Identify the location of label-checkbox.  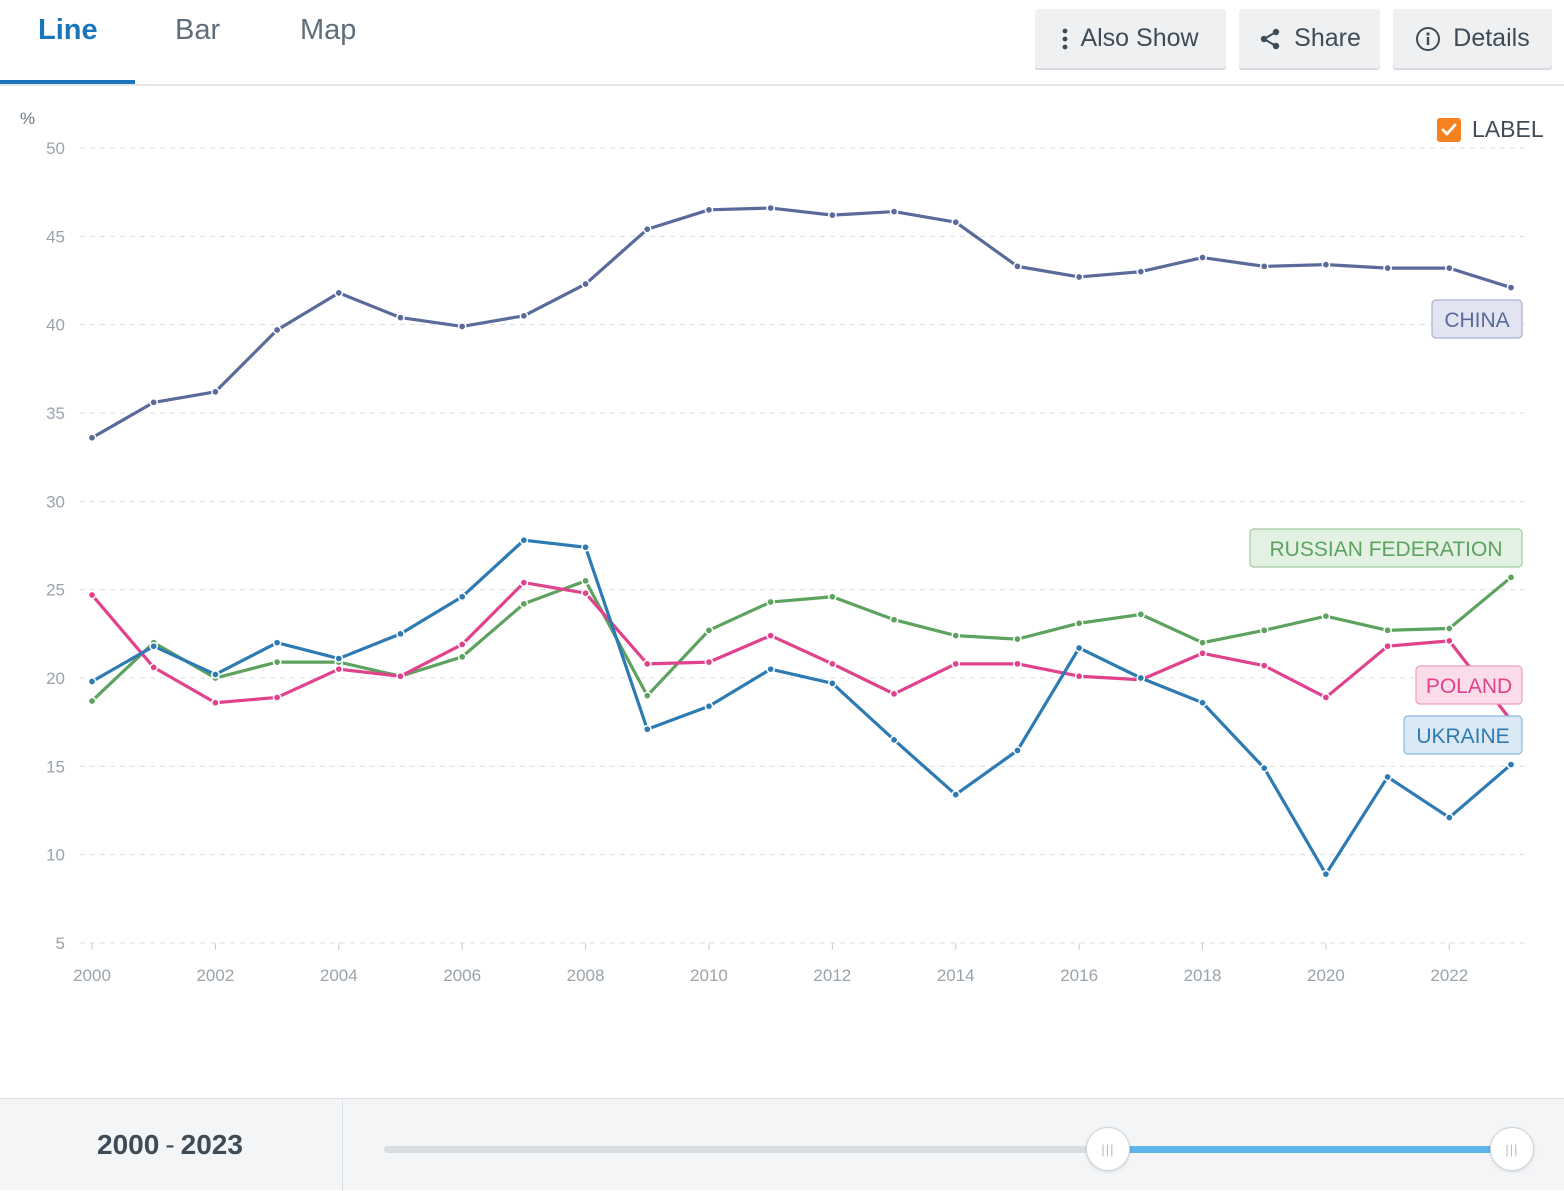
(1449, 129).